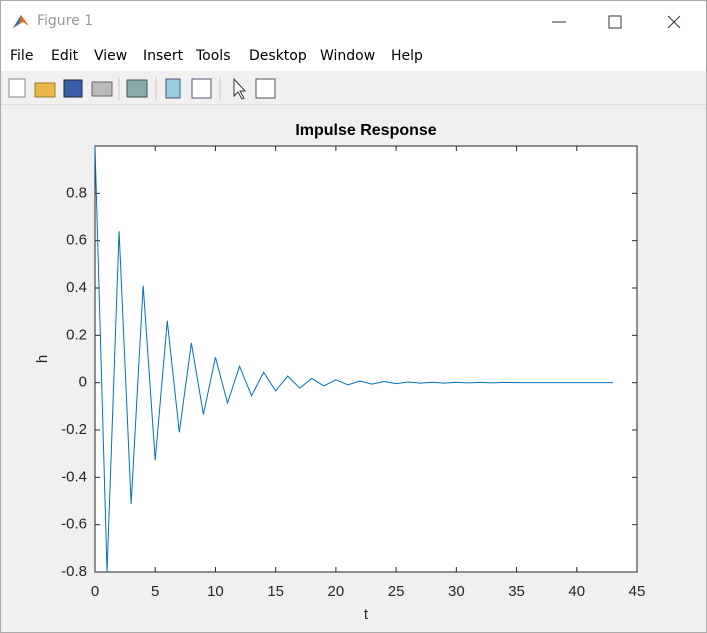  Describe the element at coordinates (22, 56) in the screenshot. I see `menu-item: File` at that location.